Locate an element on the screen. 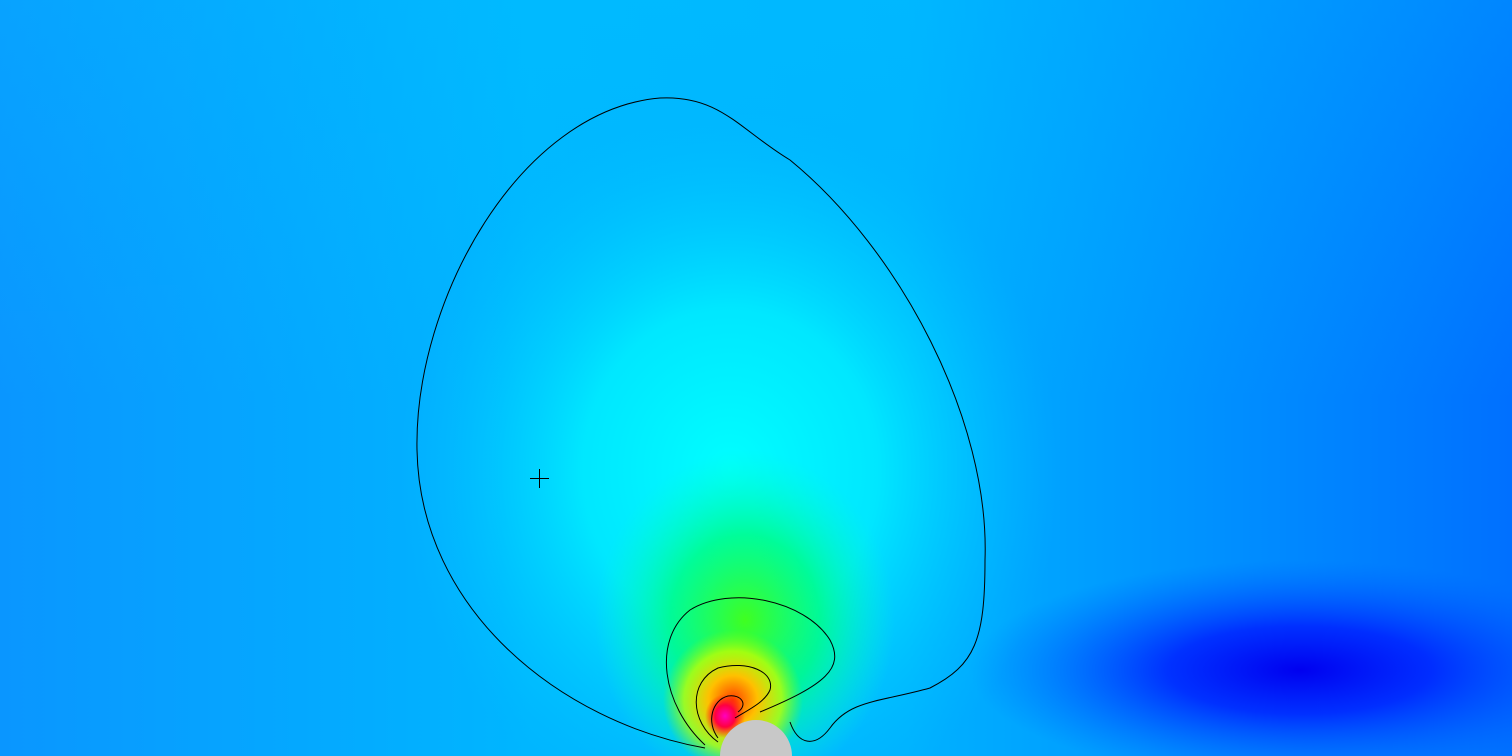 The width and height of the screenshot is (1512, 756). wake-region is located at coordinates (1241, 658).